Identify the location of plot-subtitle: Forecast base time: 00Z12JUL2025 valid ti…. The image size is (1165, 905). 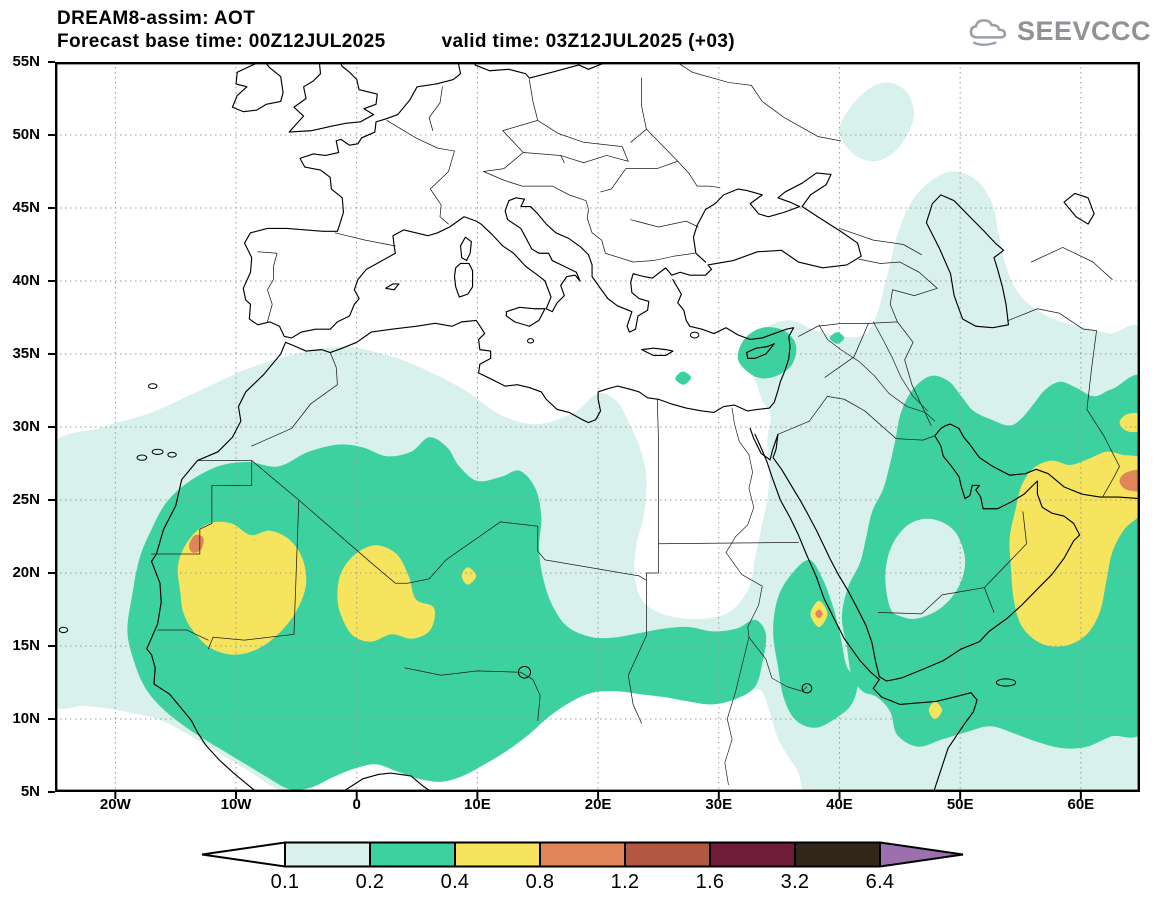
(396, 42).